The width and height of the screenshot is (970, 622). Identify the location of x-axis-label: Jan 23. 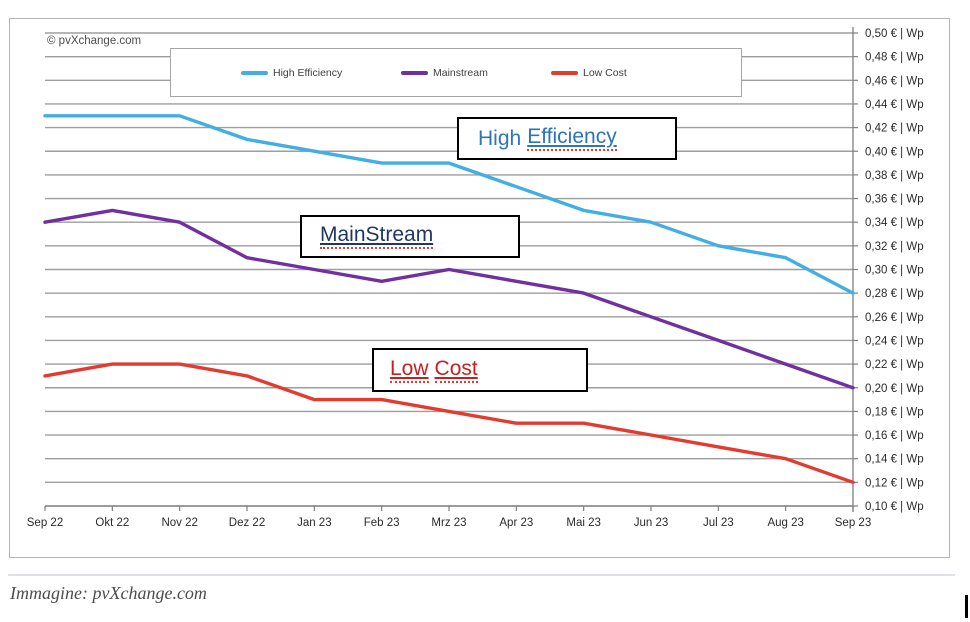
(314, 523).